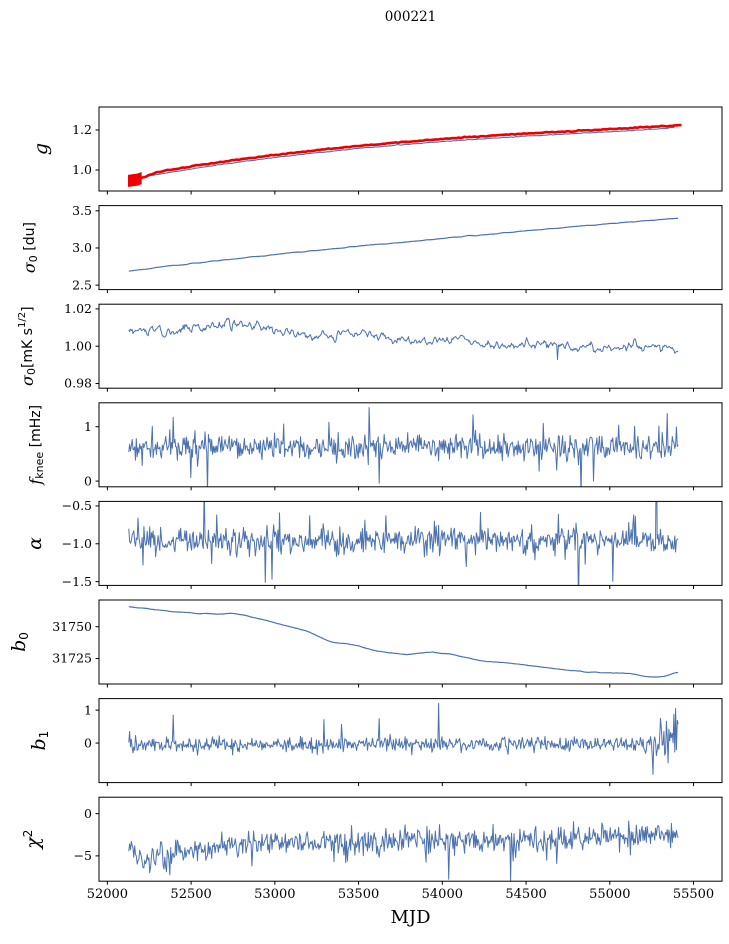 This screenshot has height=944, width=729. What do you see at coordinates (39, 741) in the screenshot?
I see `y-axis-label-b1: b1` at bounding box center [39, 741].